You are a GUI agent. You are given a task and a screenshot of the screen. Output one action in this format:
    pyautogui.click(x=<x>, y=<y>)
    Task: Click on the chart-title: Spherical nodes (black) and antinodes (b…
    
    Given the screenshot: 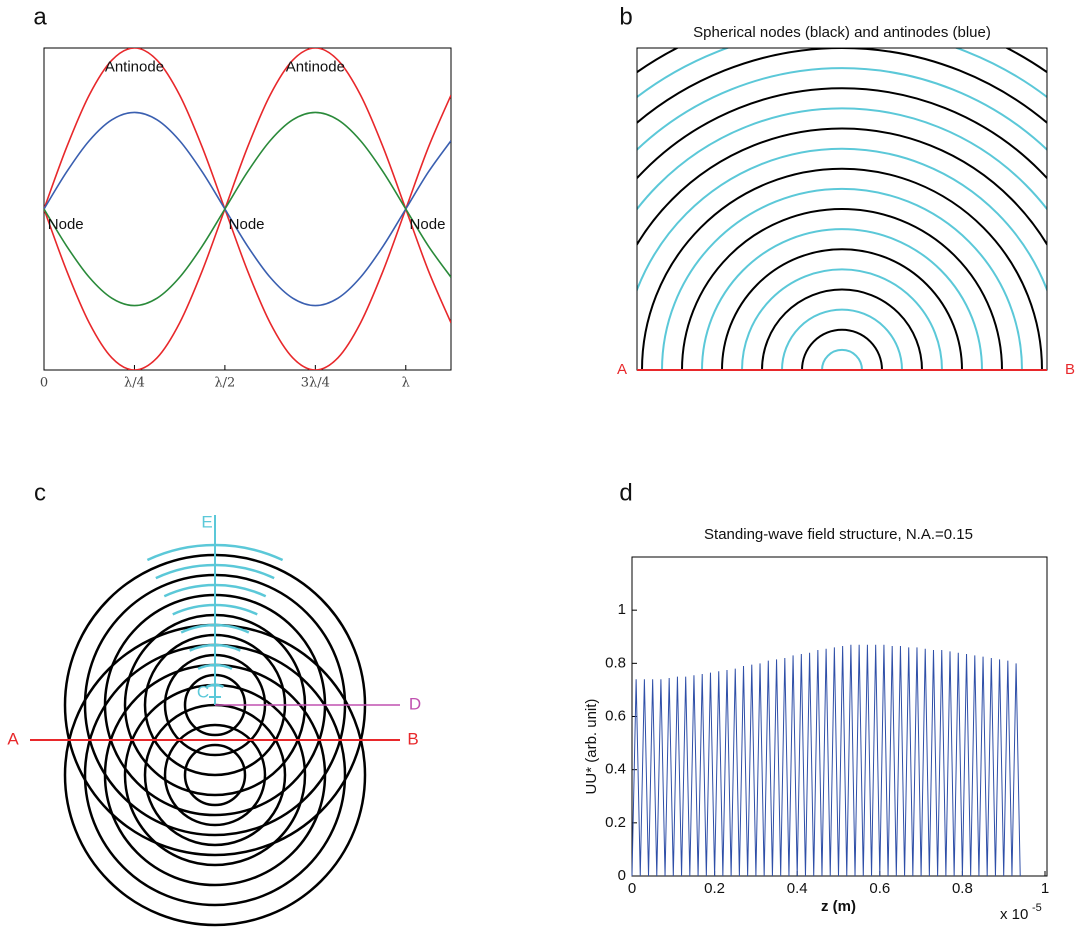 What is the action you would take?
    pyautogui.click(x=842, y=32)
    